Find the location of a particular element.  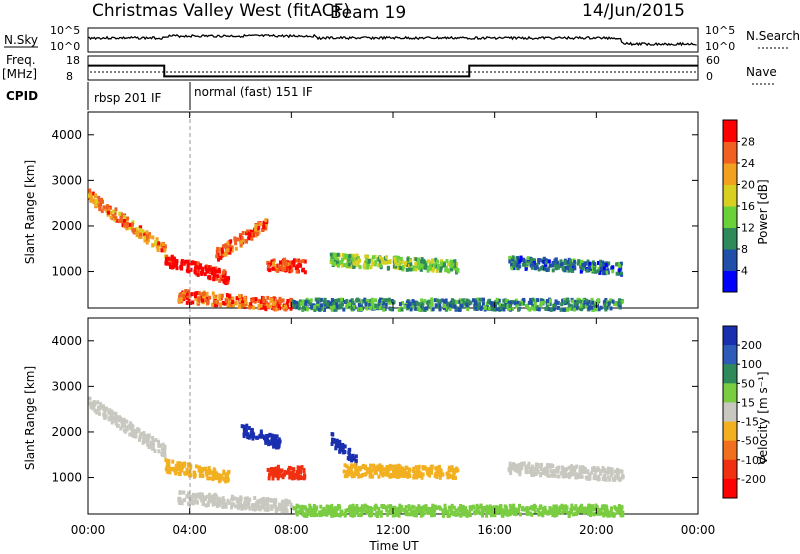

power-ylabel: Slant Range [km] is located at coordinates (30, 212).